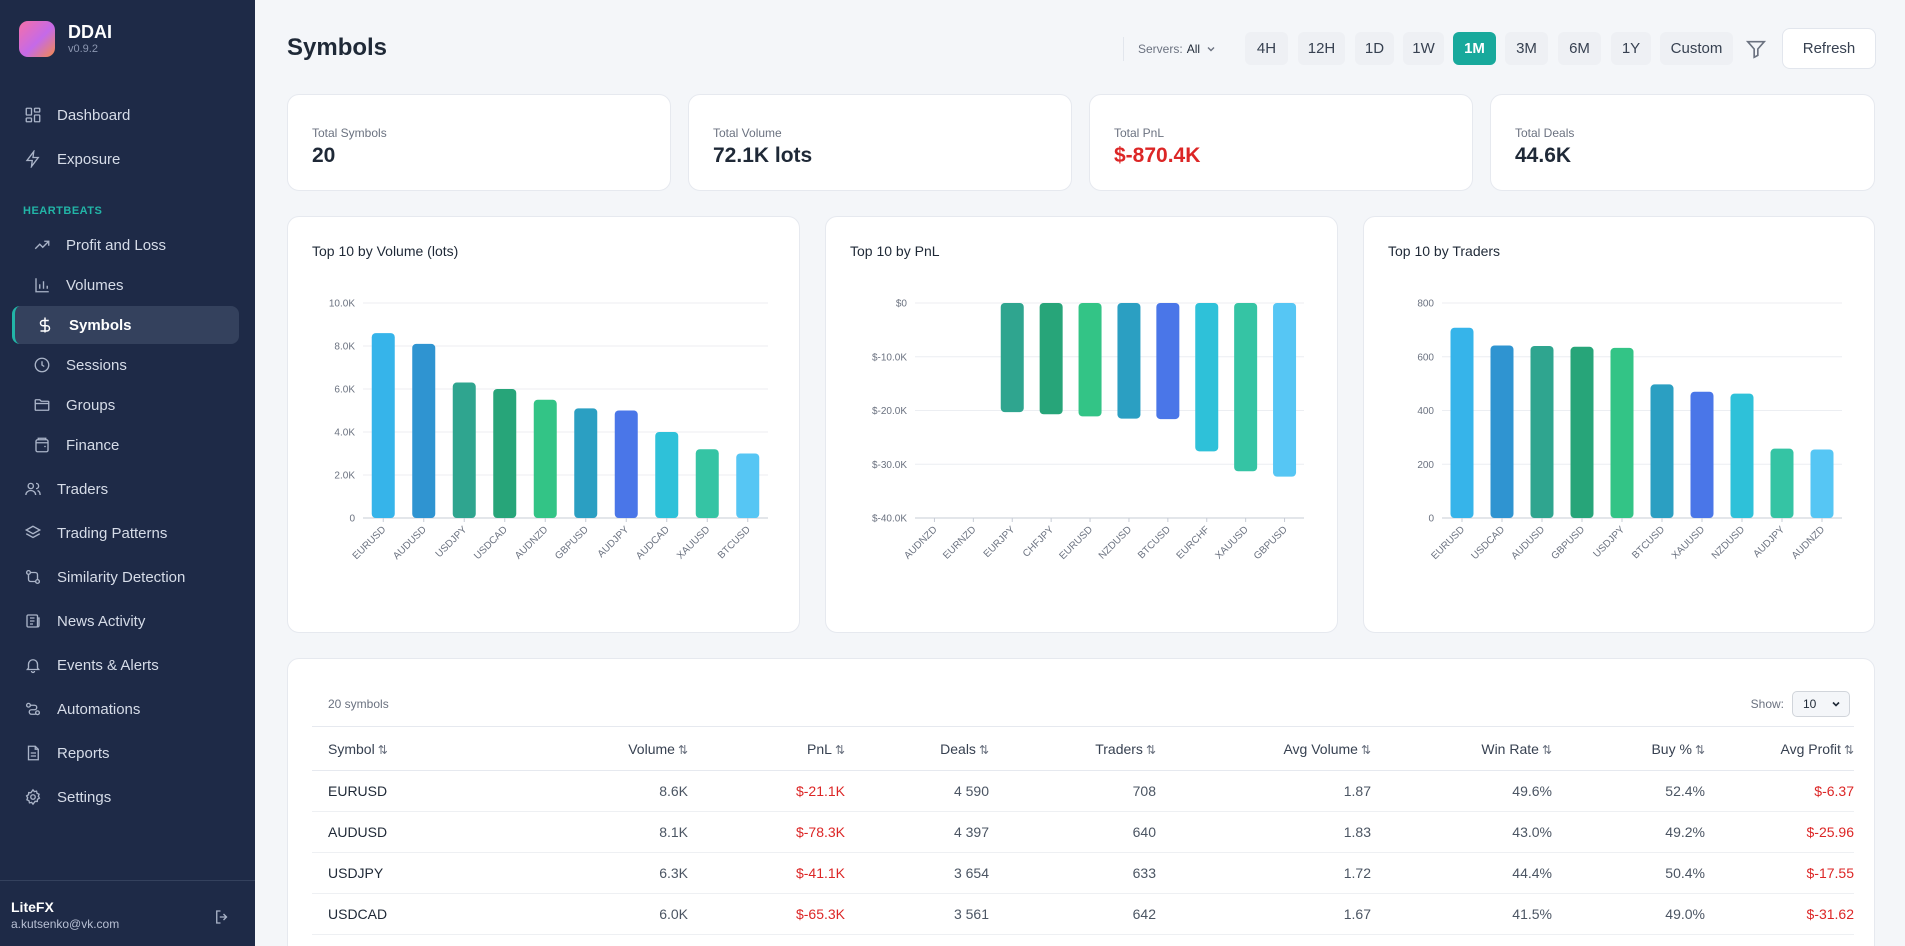 This screenshot has height=946, width=1905. I want to click on nav-item-dashboard: Dashboard, so click(125, 115).